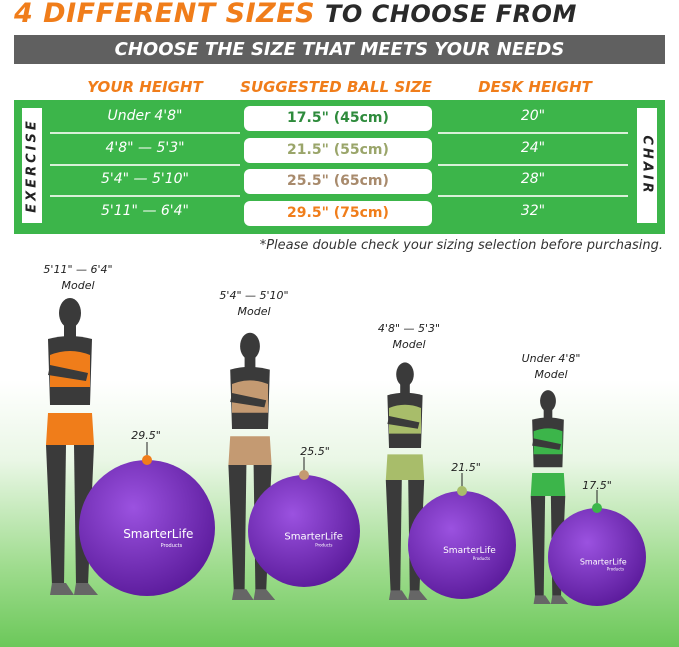 This screenshot has width=679, height=647. I want to click on model-height: Under 4'8", so click(551, 358).